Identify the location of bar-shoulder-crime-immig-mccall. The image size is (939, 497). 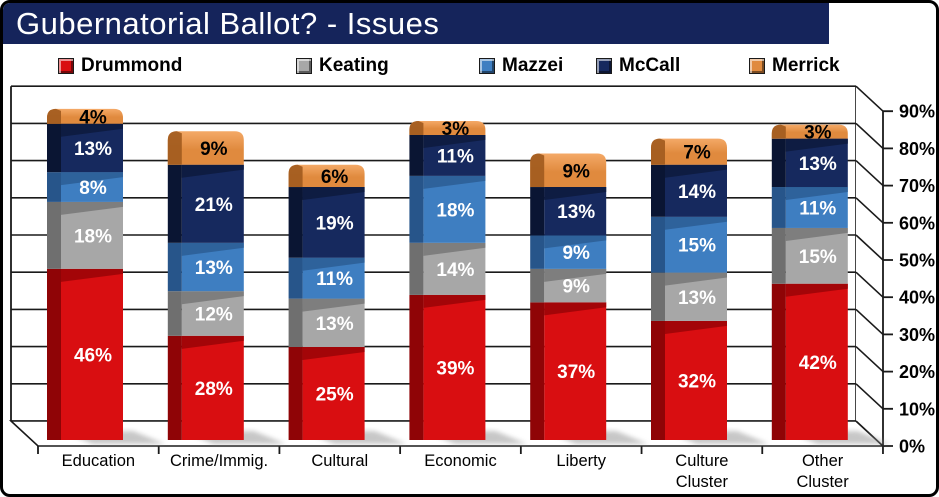
(212, 171).